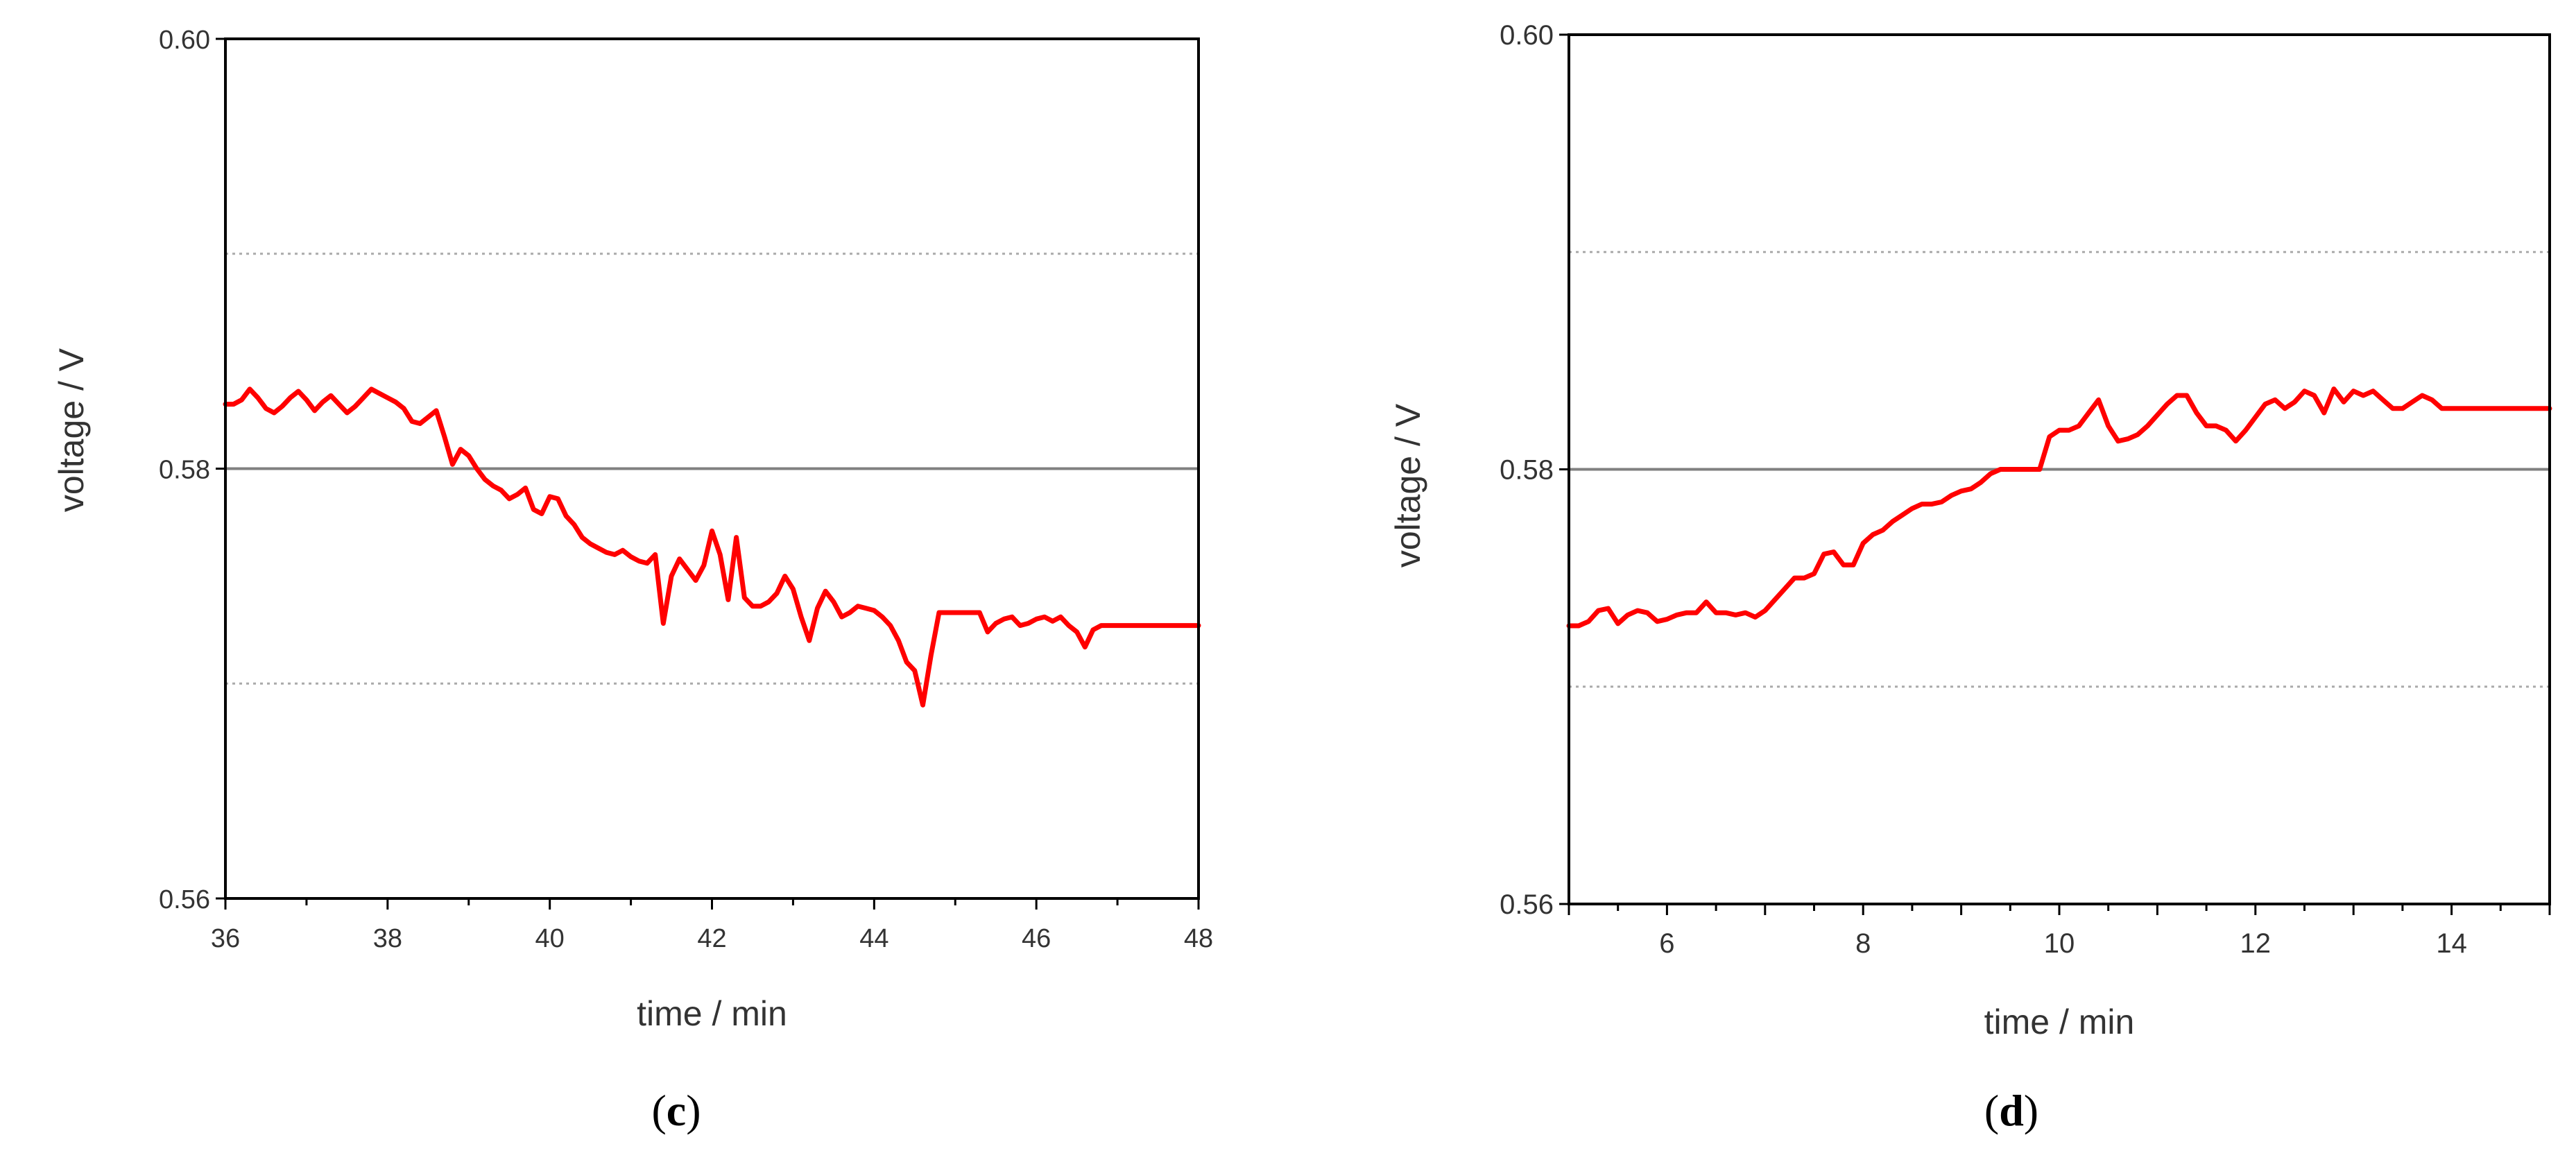  What do you see at coordinates (1666, 943) in the screenshot?
I see `x-tick-label: 6` at bounding box center [1666, 943].